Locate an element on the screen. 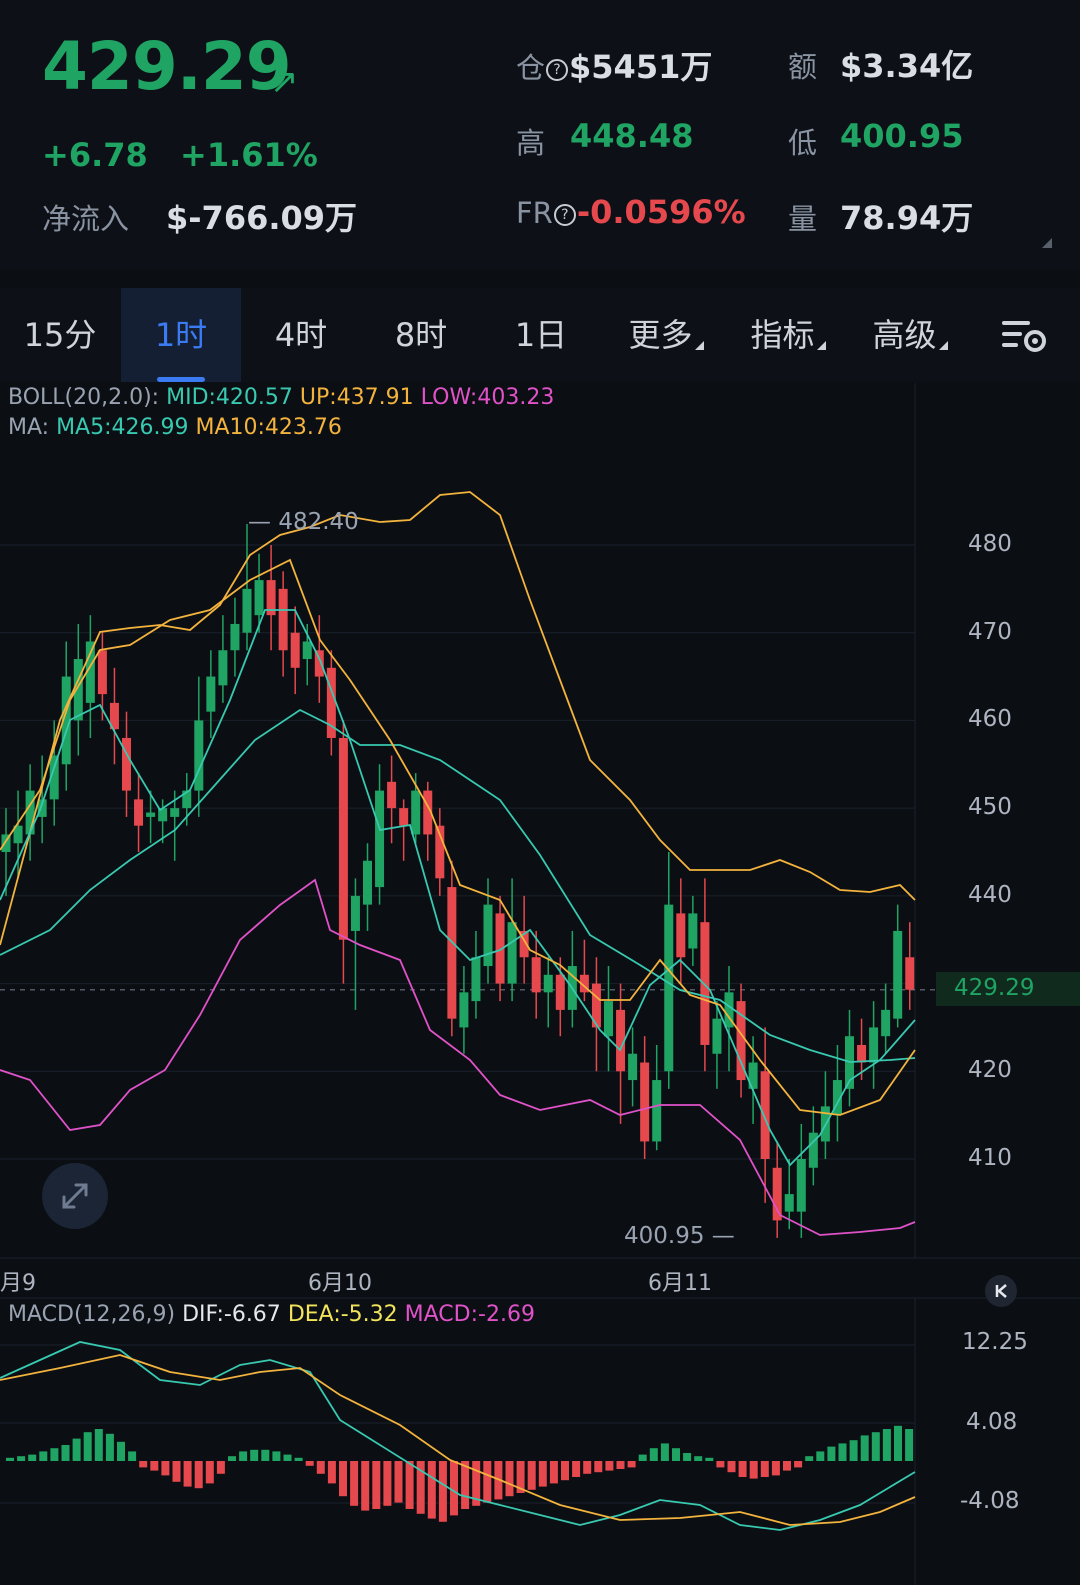  expand-button is located at coordinates (75, 1196).